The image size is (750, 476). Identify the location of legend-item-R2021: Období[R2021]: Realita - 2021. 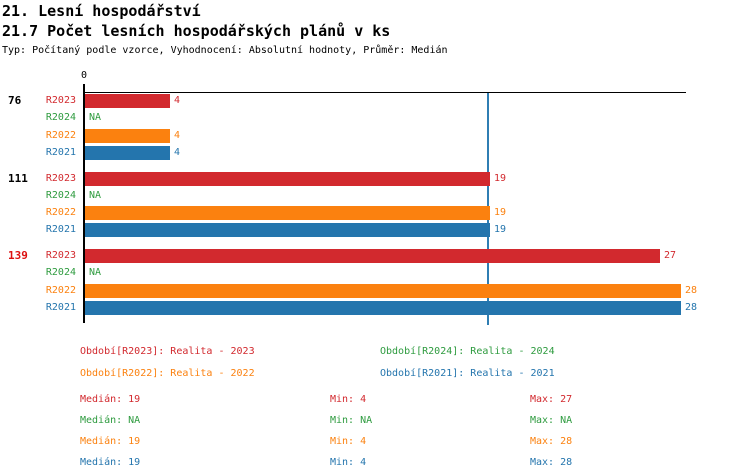
(467, 373).